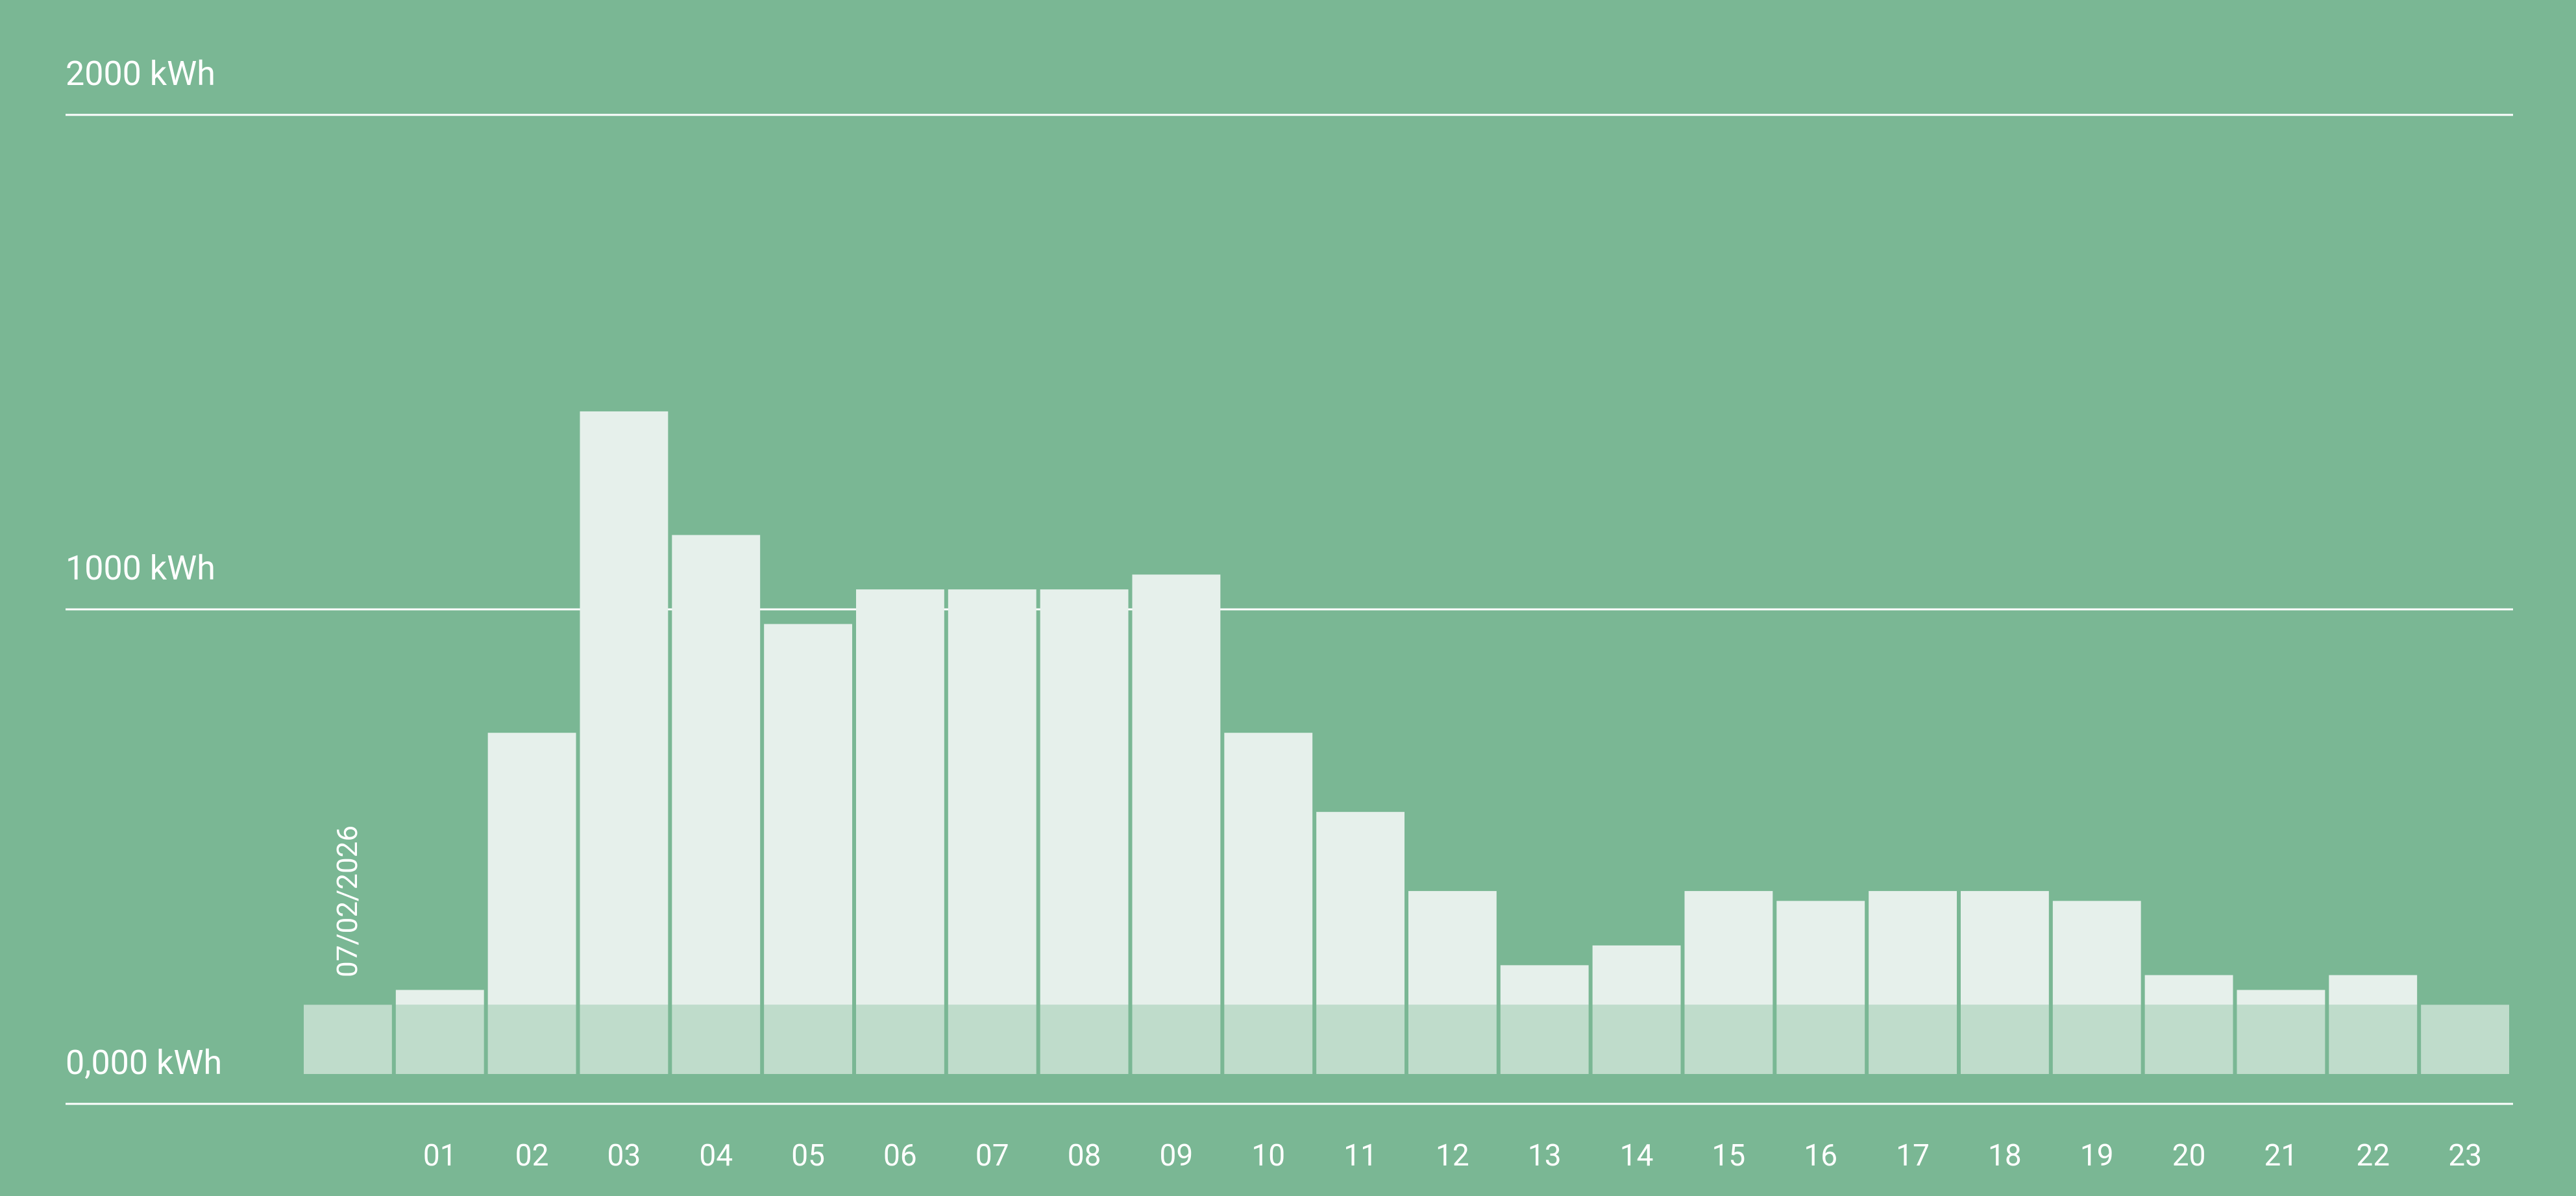 This screenshot has width=2576, height=1196. Describe the element at coordinates (2005, 1155) in the screenshot. I see `x-tick-label: 18` at that location.